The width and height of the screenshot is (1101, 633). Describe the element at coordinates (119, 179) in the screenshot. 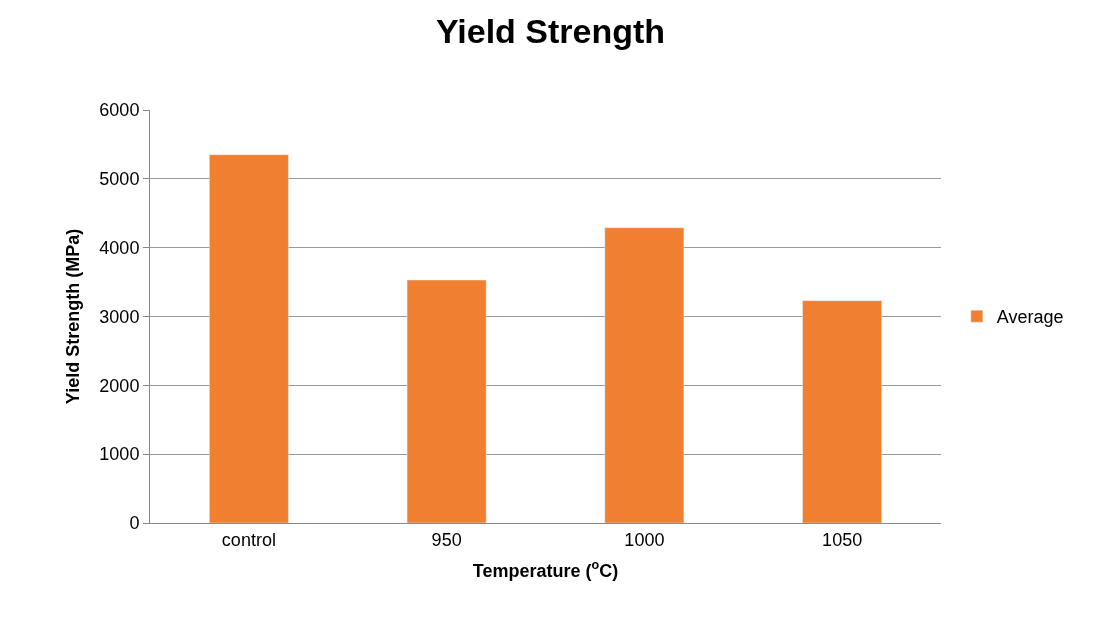

I see `y-tick-label: 5000` at that location.